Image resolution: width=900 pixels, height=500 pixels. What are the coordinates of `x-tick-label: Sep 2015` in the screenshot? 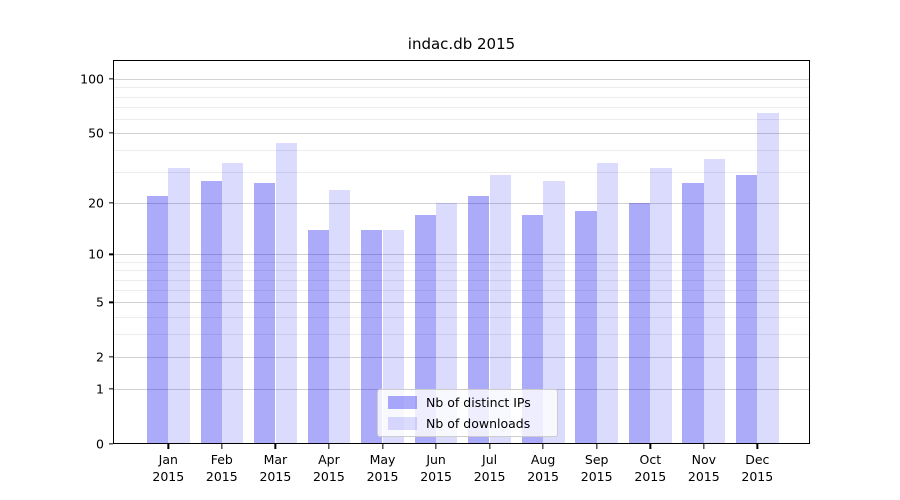 It's located at (597, 468).